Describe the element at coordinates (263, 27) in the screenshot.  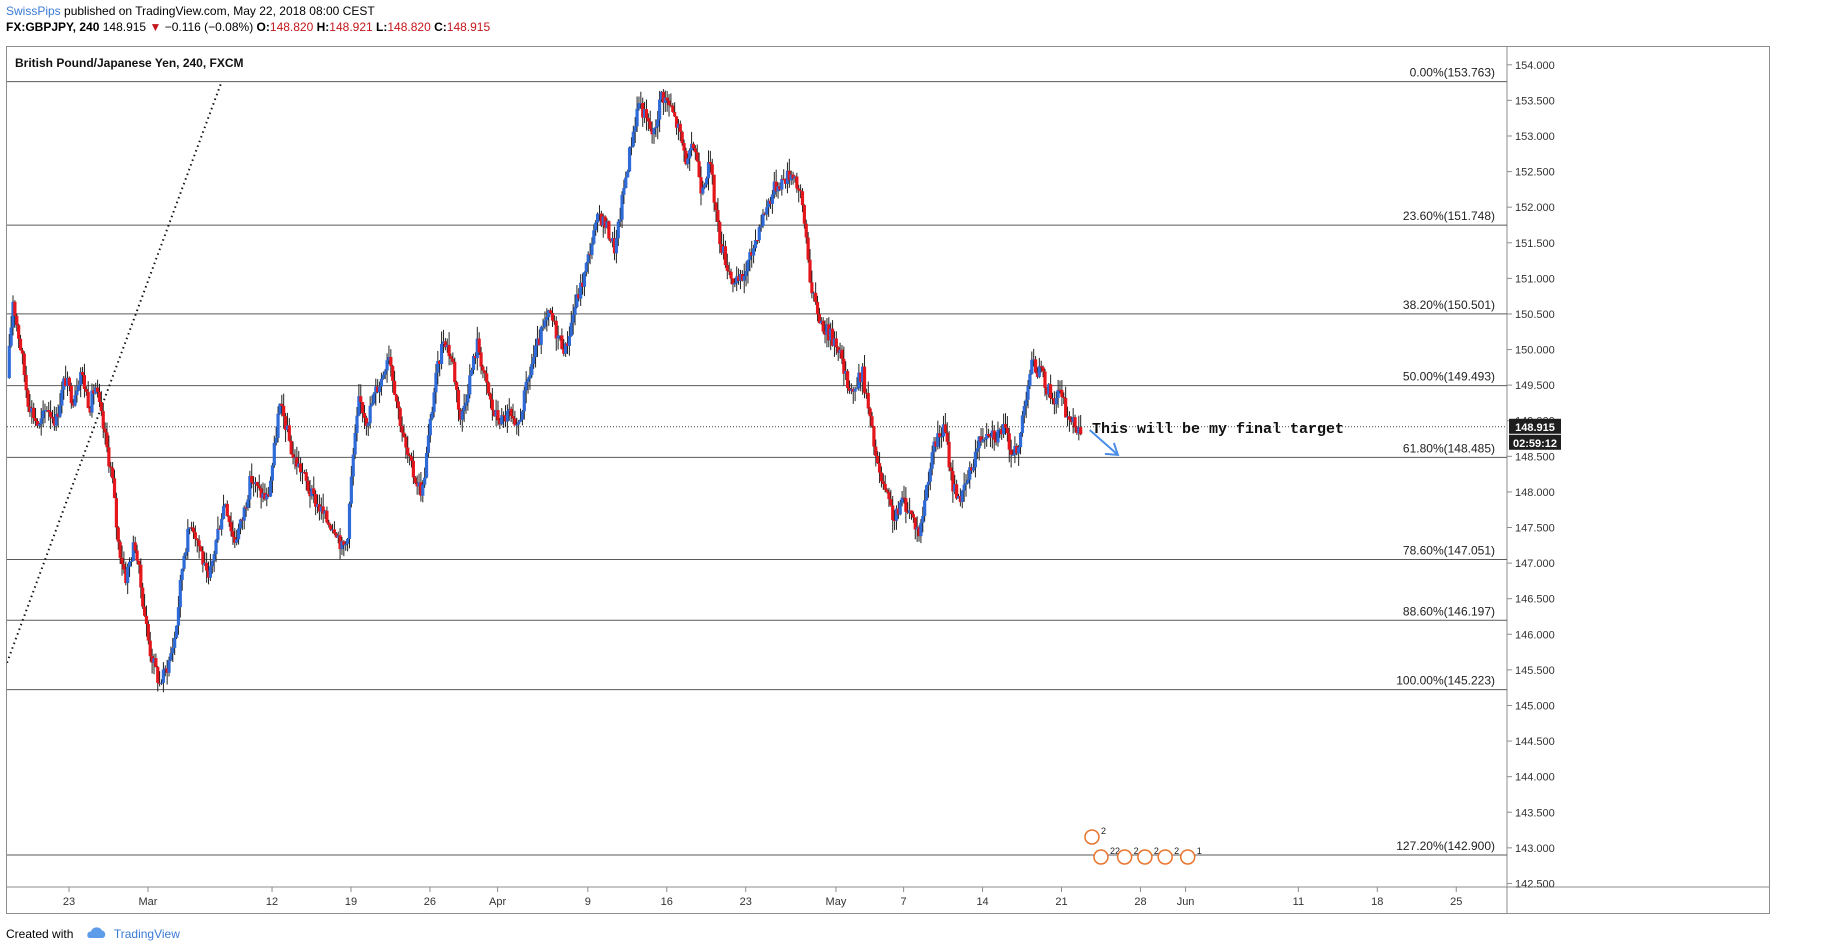
I see `open-label: O:` at that location.